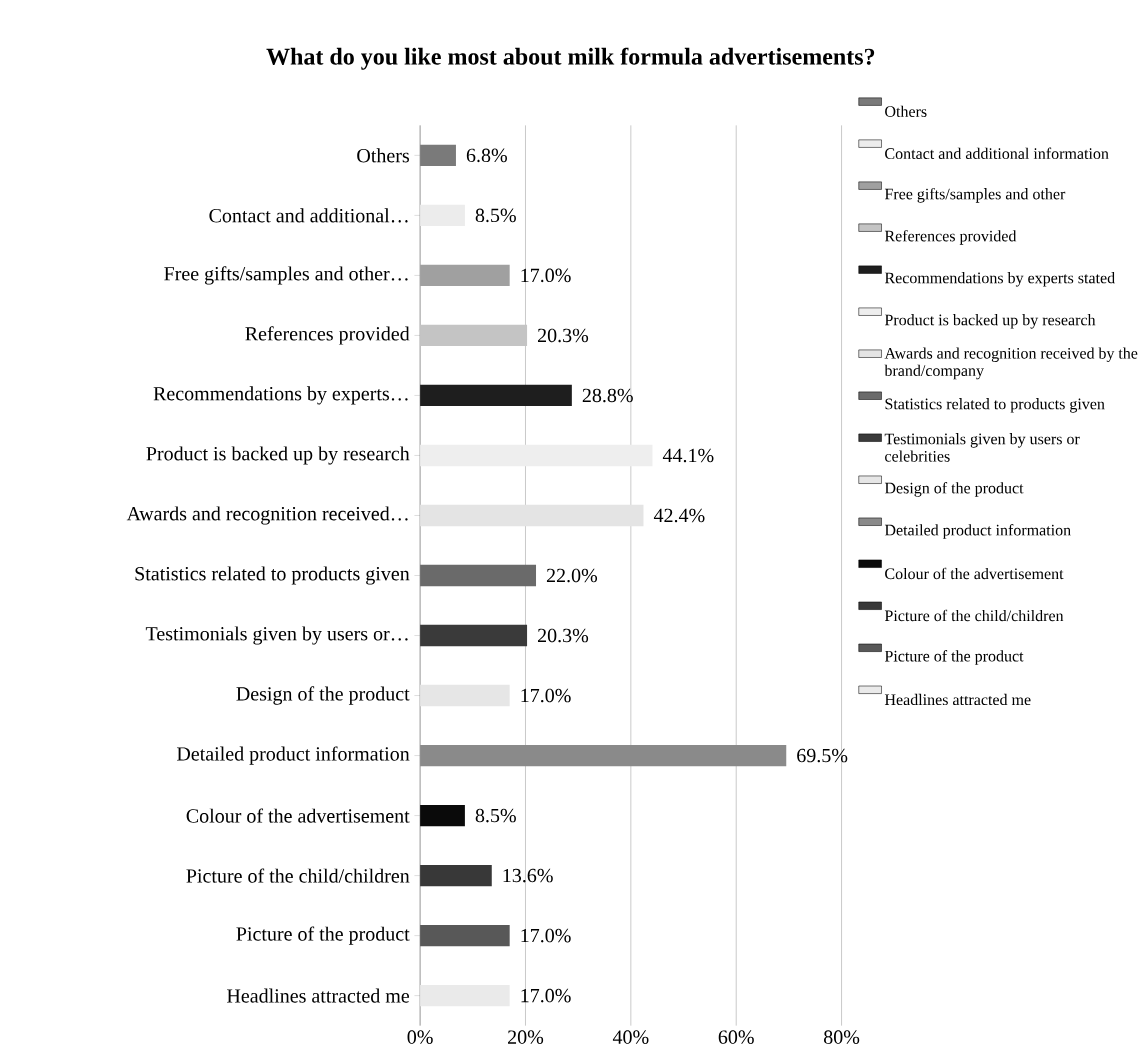 The width and height of the screenshot is (1143, 1063). What do you see at coordinates (679, 515) in the screenshot?
I see `data-label: 42.4%` at bounding box center [679, 515].